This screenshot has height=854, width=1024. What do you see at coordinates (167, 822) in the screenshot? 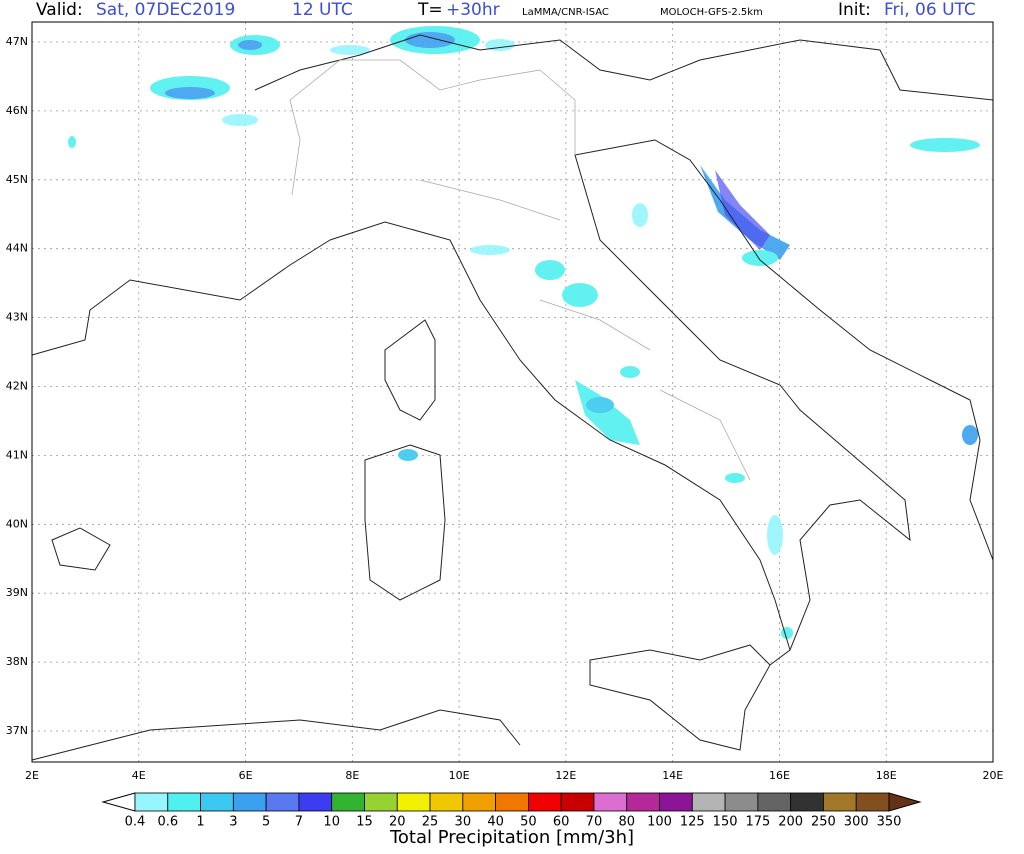
I see `legend-label: 0.6` at bounding box center [167, 822].